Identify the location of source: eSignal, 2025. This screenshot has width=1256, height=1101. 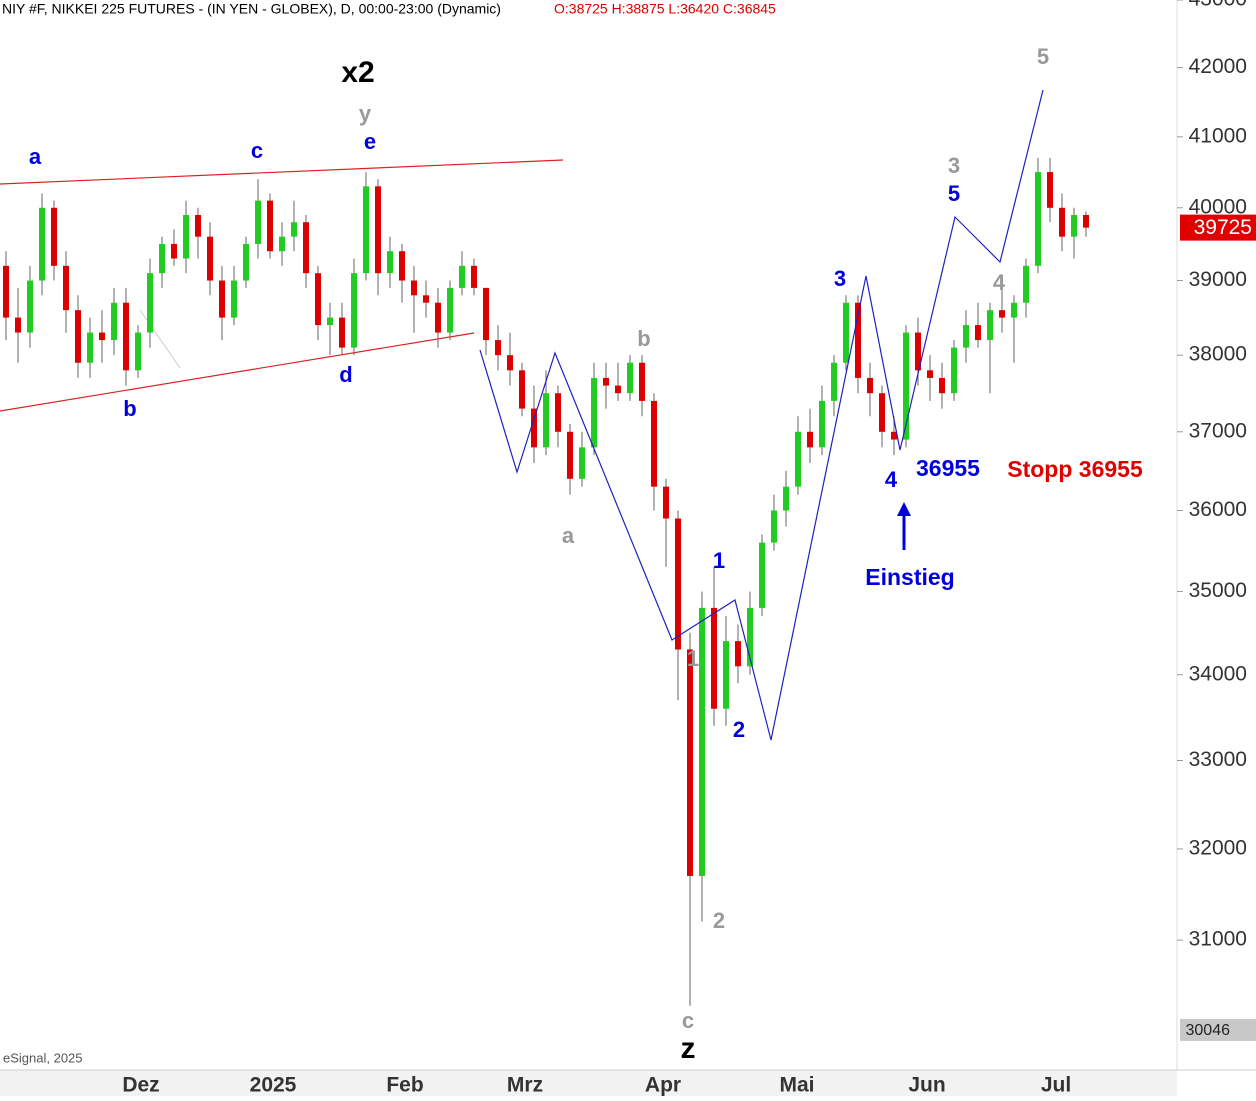
(43, 1057).